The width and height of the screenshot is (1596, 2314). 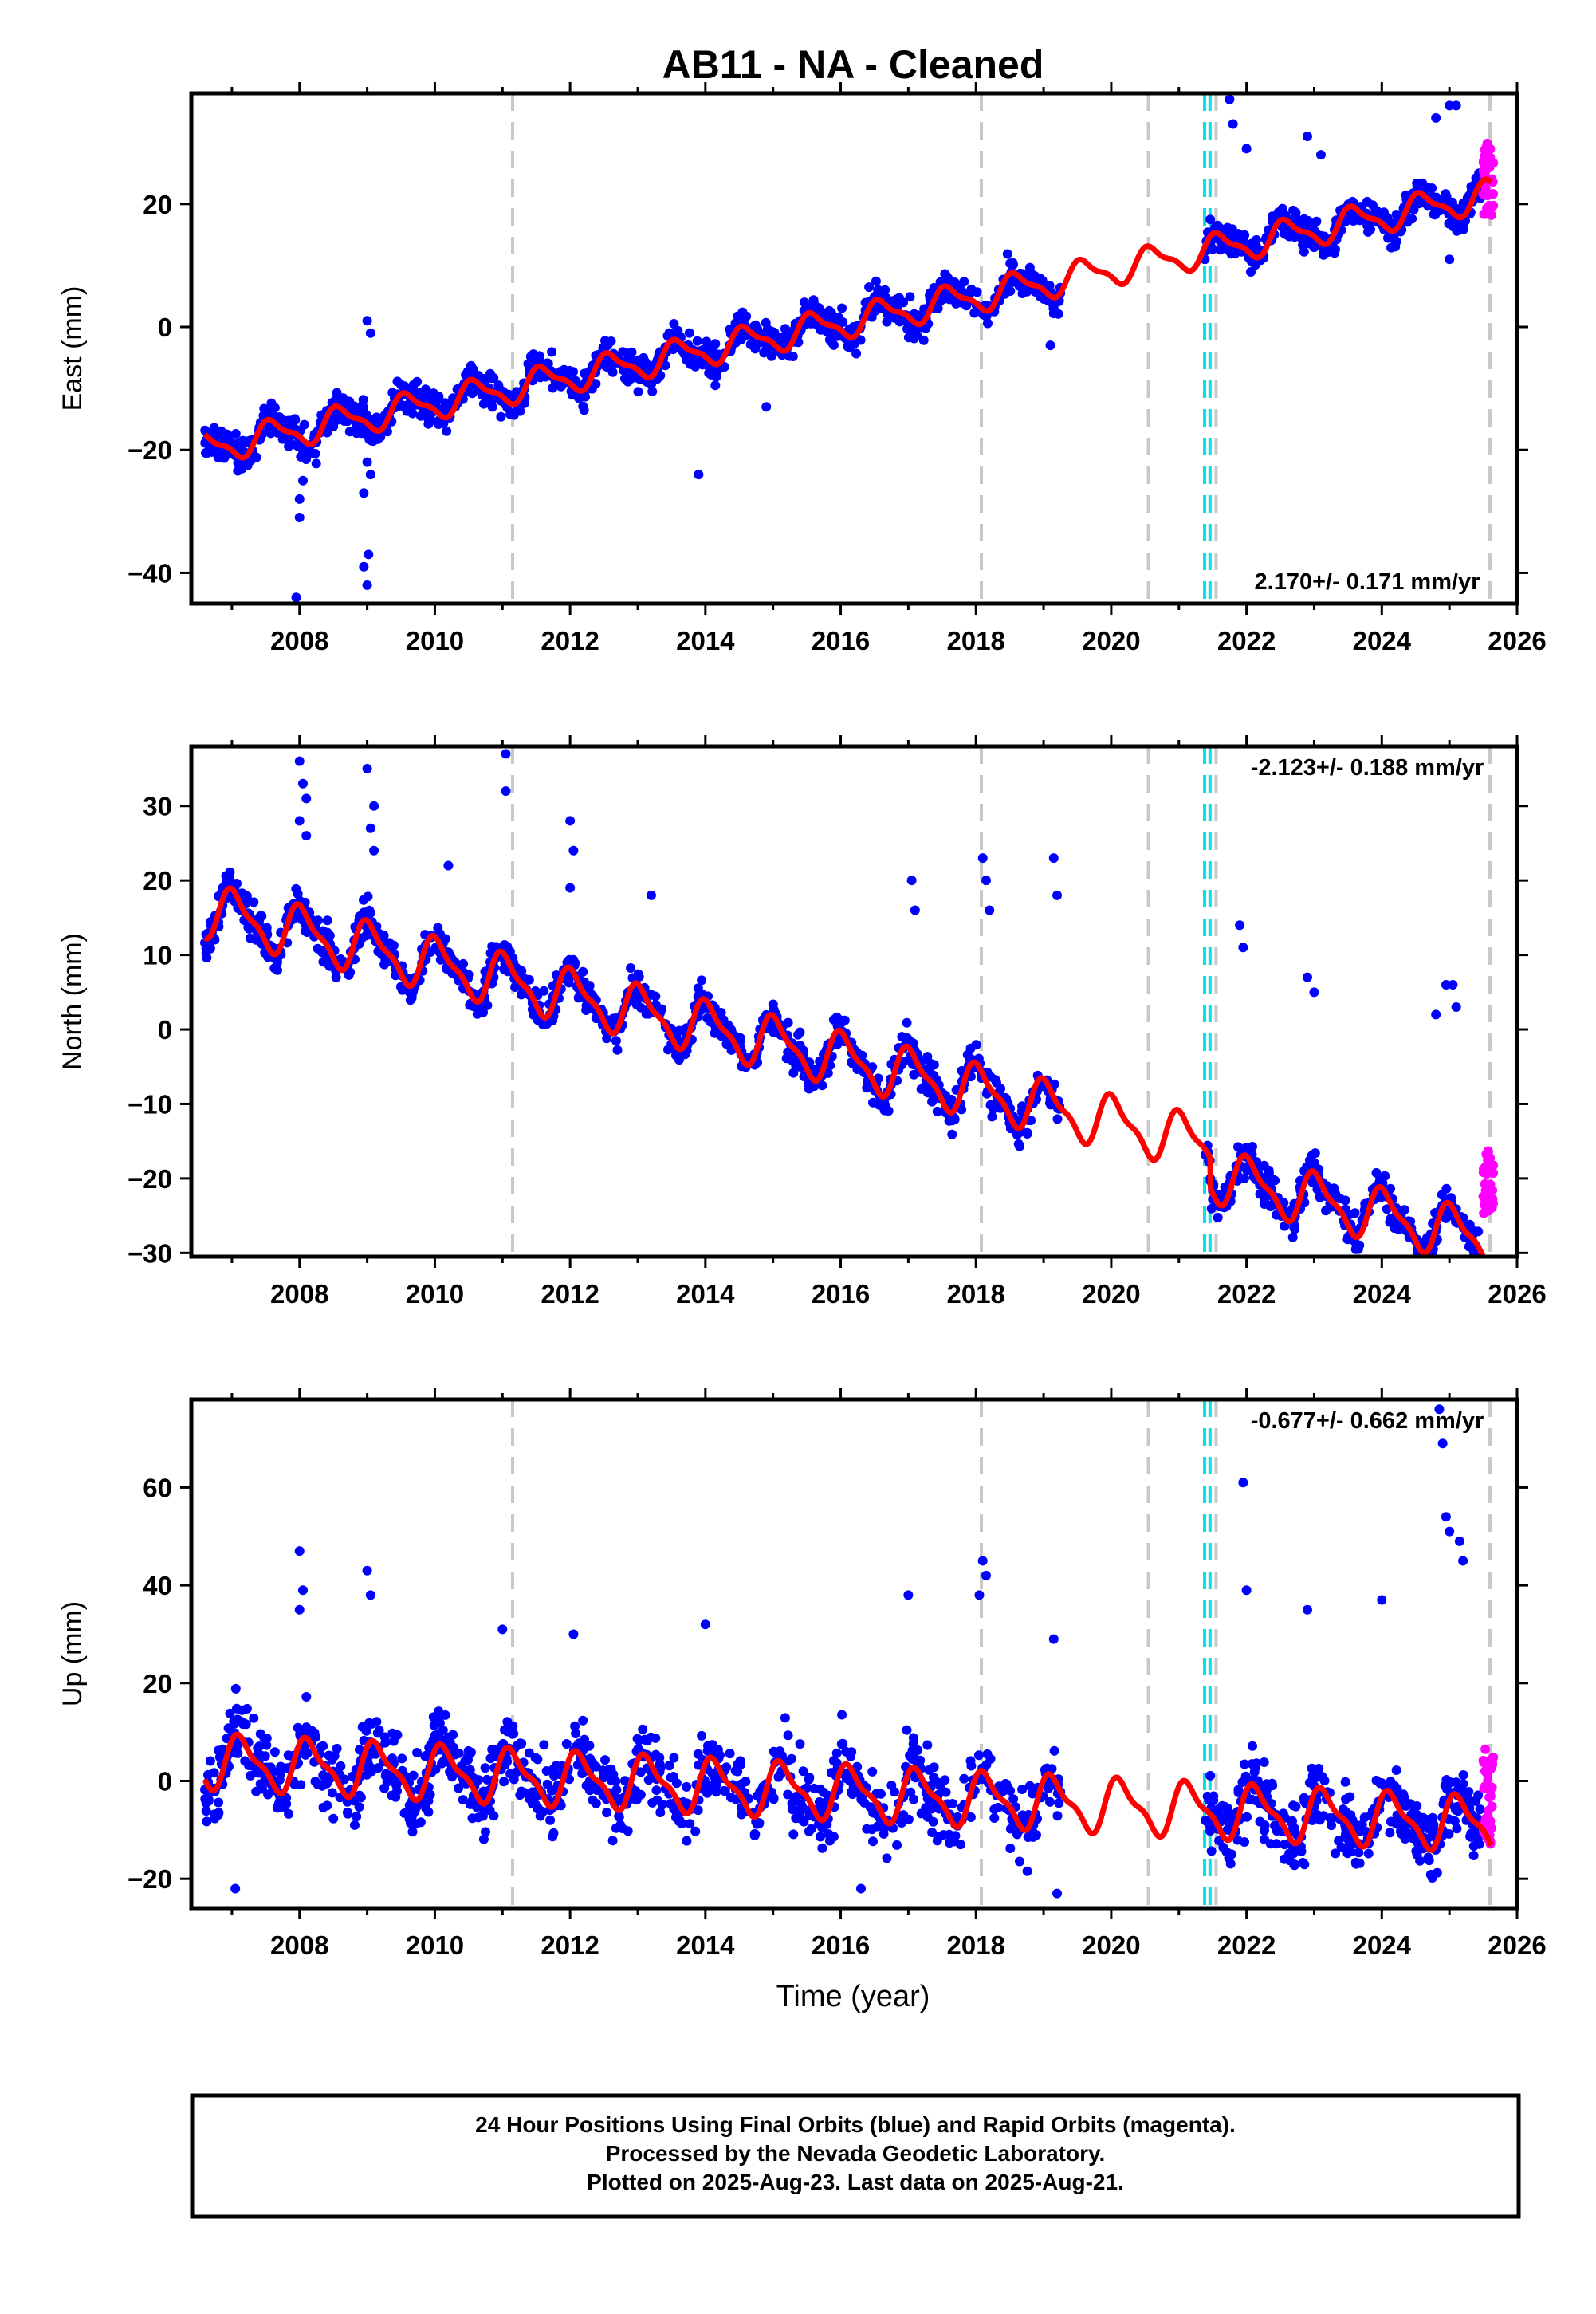 I want to click on x-tick-label: 2022, so click(x=1246, y=1945).